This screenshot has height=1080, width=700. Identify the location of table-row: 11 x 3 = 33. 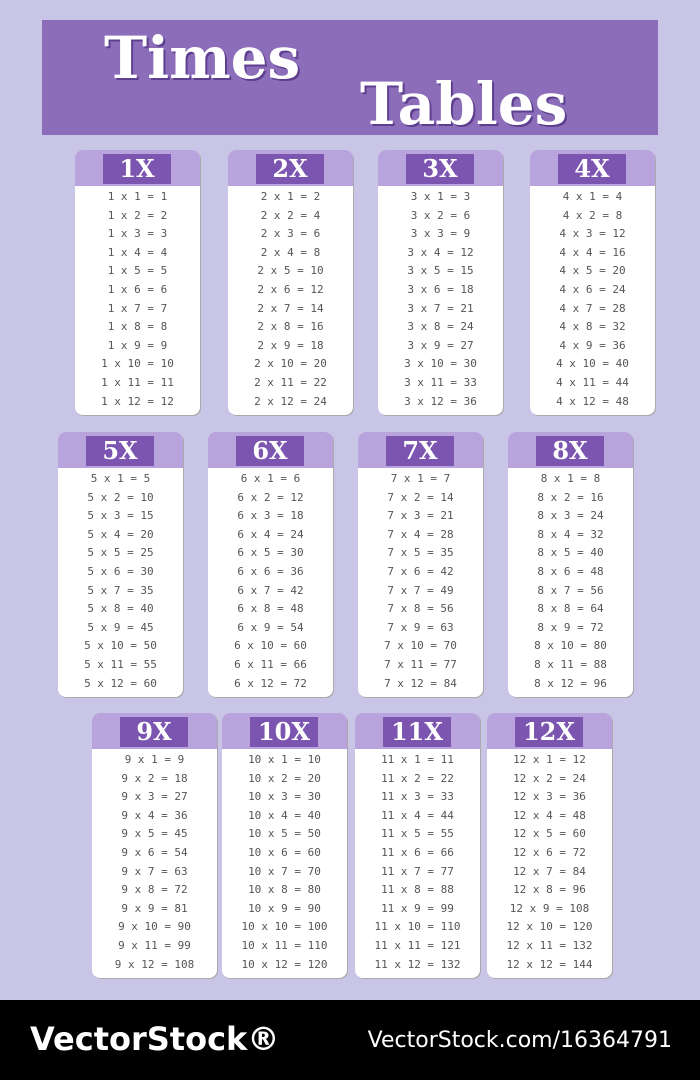
(417, 797).